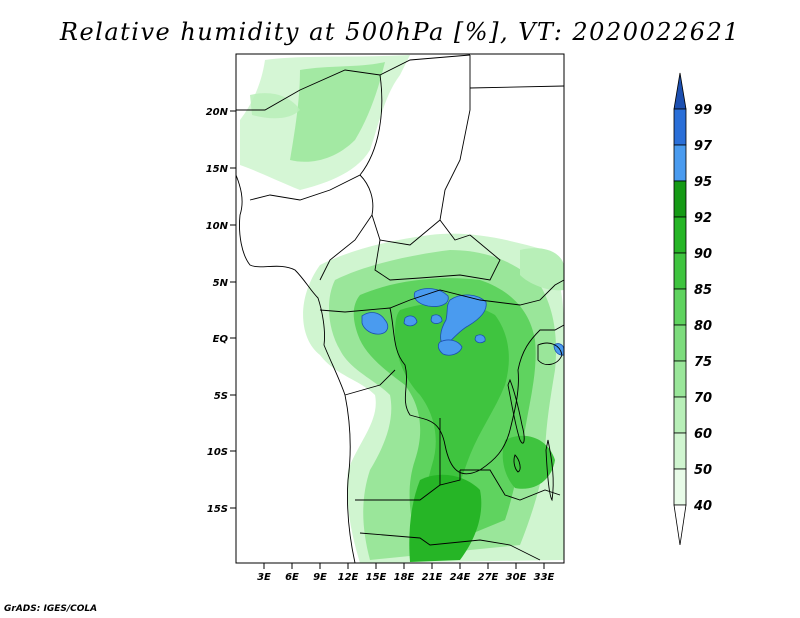 This screenshot has height=618, width=800. Describe the element at coordinates (516, 411) in the screenshot. I see `lake-tanganyika` at that location.